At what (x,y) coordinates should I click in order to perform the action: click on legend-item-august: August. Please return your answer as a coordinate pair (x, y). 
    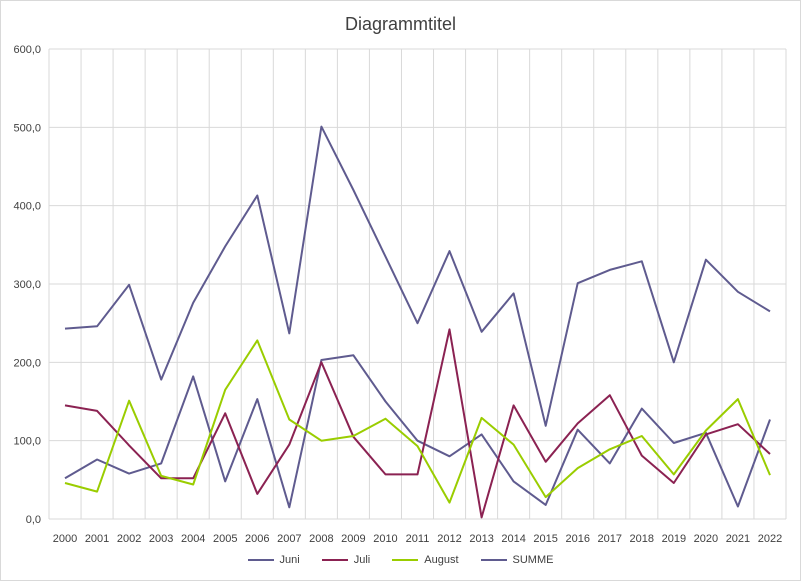
    Looking at the image, I should click on (425, 560).